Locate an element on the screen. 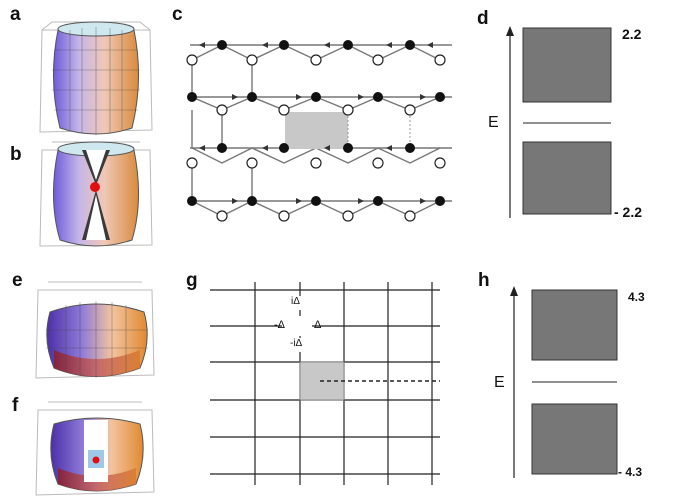 The height and width of the screenshot is (504, 678). surface-f is located at coordinates (95, 448).